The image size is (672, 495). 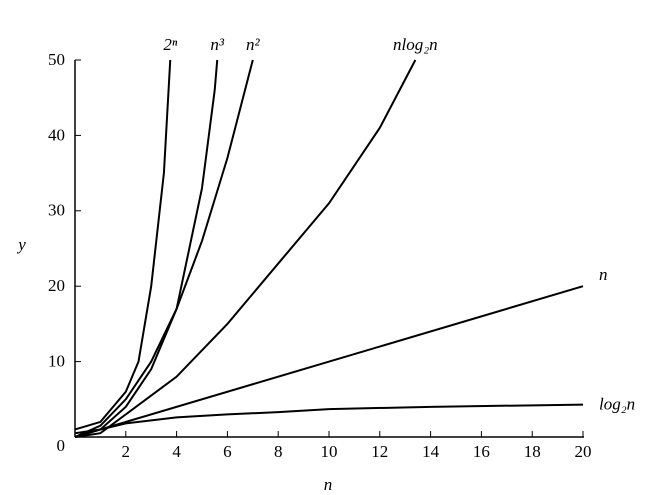 What do you see at coordinates (481, 451) in the screenshot?
I see `x-tick-label: 16` at bounding box center [481, 451].